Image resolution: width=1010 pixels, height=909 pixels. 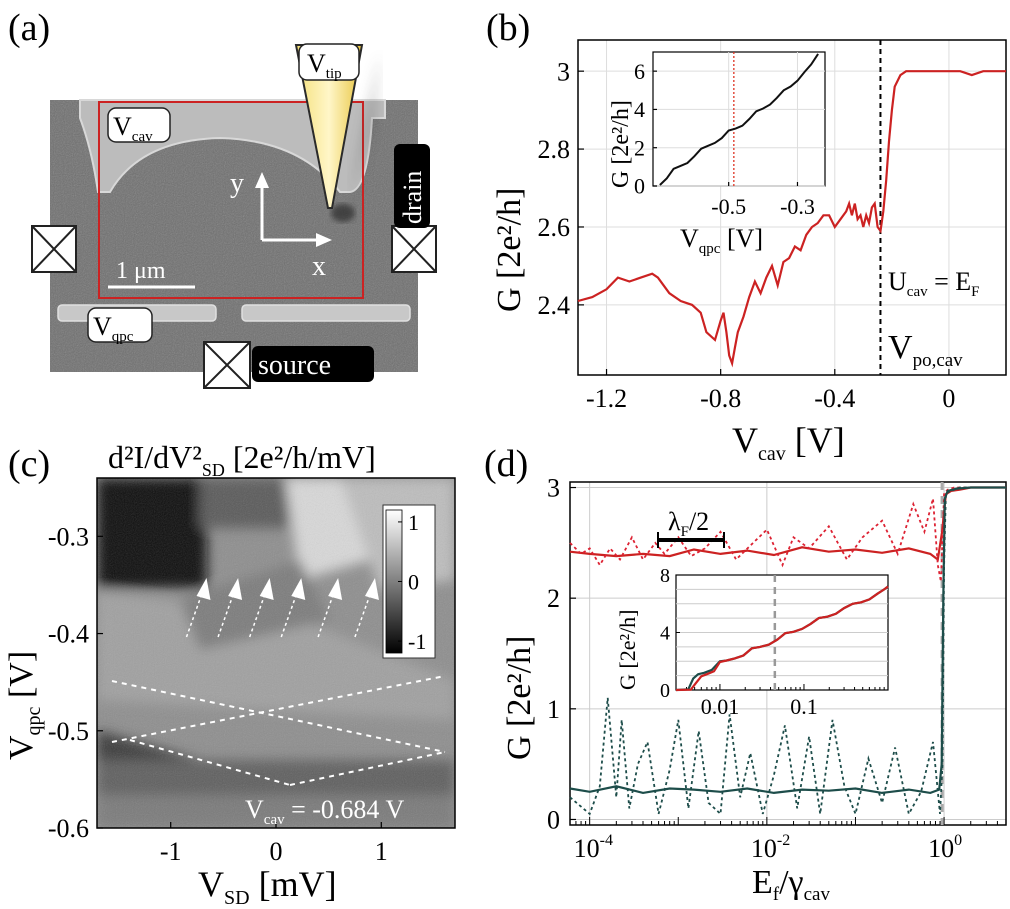 What do you see at coordinates (621, 144) in the screenshot?
I see `panel-b-inset-ylabel: G [2e²/h]` at bounding box center [621, 144].